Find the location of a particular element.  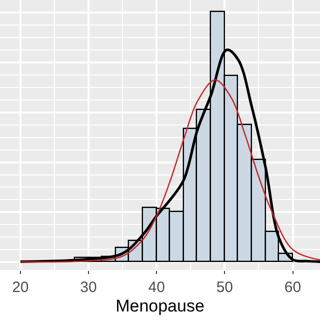

x-tick-label: 40 is located at coordinates (156, 287).